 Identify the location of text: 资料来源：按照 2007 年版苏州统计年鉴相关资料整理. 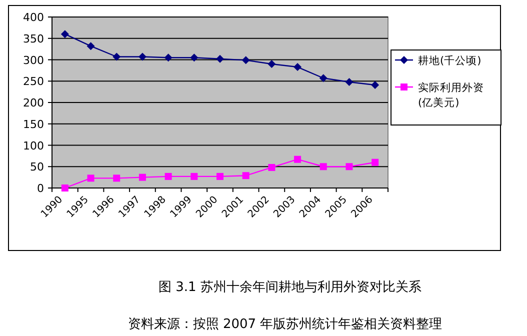
(285, 324).